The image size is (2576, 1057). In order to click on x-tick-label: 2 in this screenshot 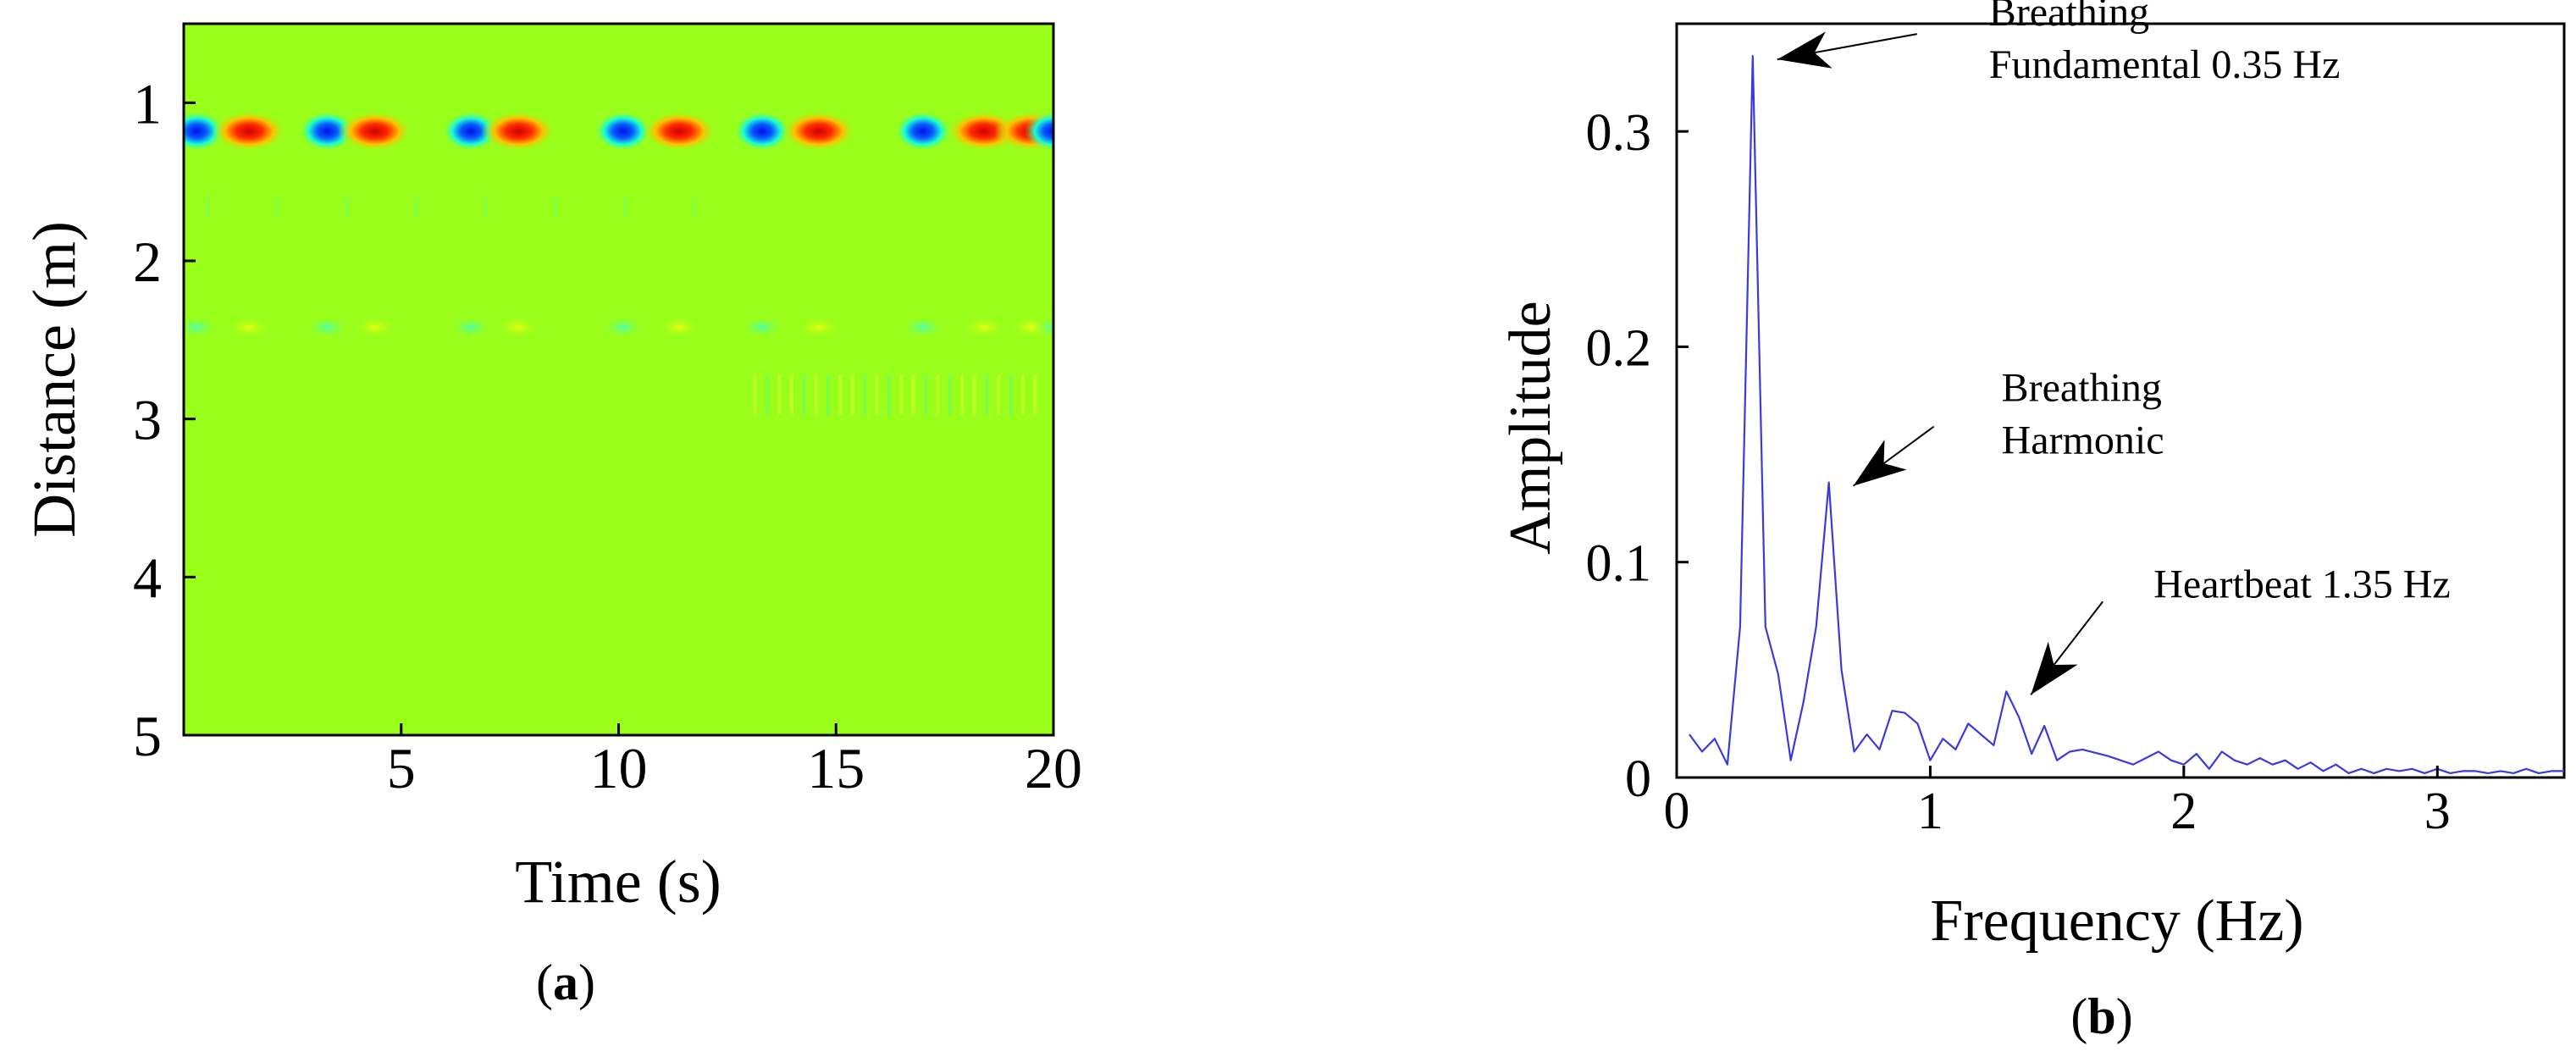, I will do `click(2183, 811)`.